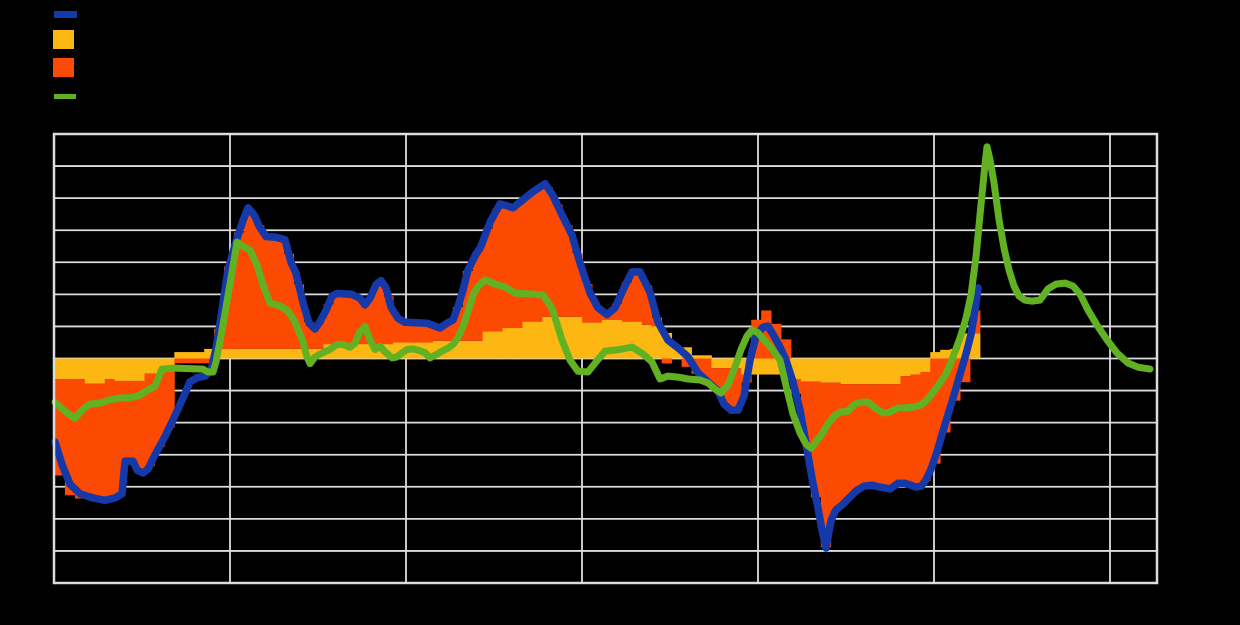  I want to click on legend-swatch-legend-key-blue-line, so click(65, 14).